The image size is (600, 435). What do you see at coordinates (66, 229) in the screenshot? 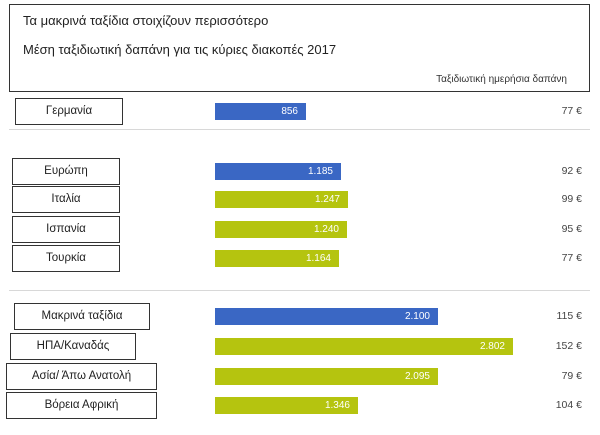
I see `row-label: Ισπανία` at bounding box center [66, 229].